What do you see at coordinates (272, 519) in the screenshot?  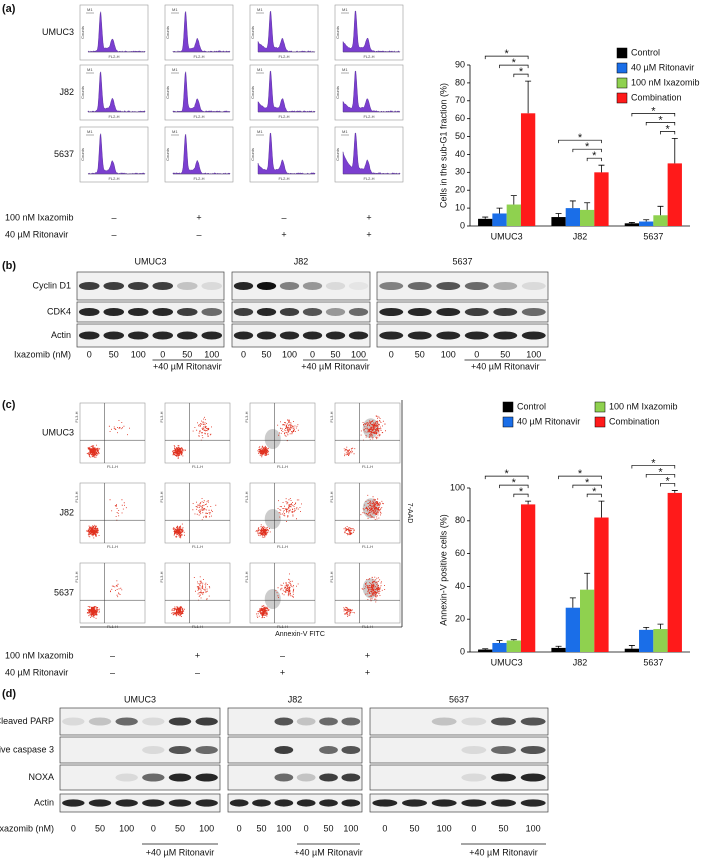 I see `density-core` at bounding box center [272, 519].